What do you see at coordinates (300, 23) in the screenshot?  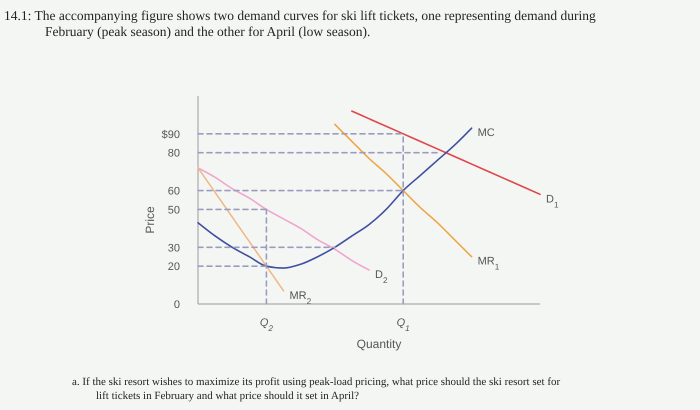 I see `chart-title: 14.1: The accompanying figure shows two demand curves for ski lift tickets, one representing demand during February (peak season) and the other for April (low season).` at bounding box center [300, 23].